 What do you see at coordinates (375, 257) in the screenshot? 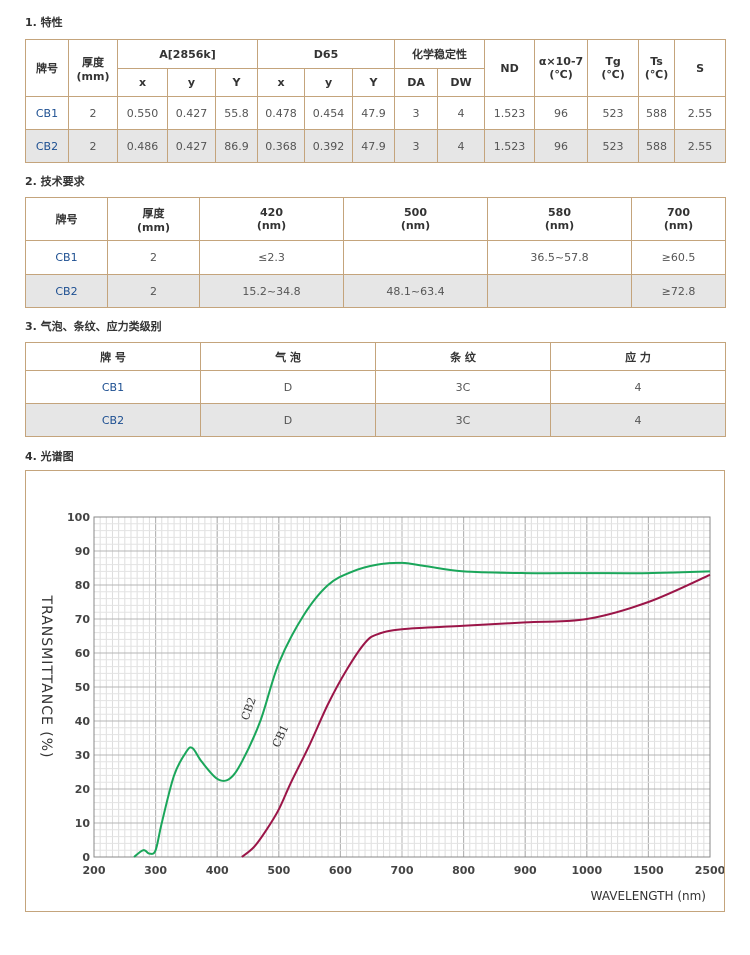
I see `table-row: CB1 2 ≤2.3 36.5~57.8 ≥60.5` at bounding box center [375, 257].